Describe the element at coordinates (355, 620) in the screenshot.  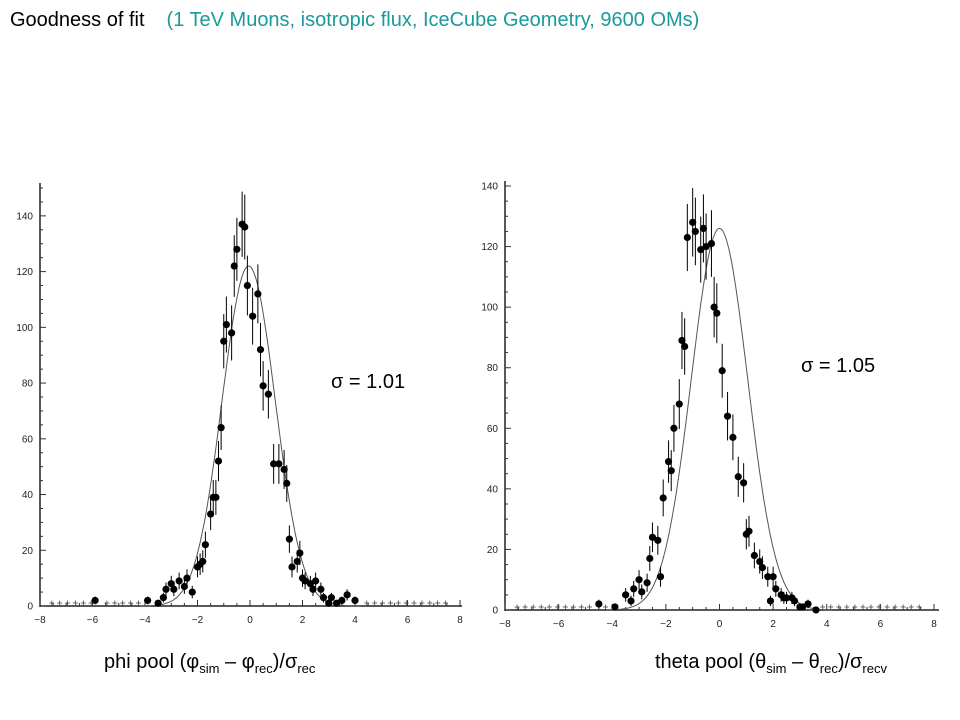
I see `phi-x-tick-label: 4` at that location.